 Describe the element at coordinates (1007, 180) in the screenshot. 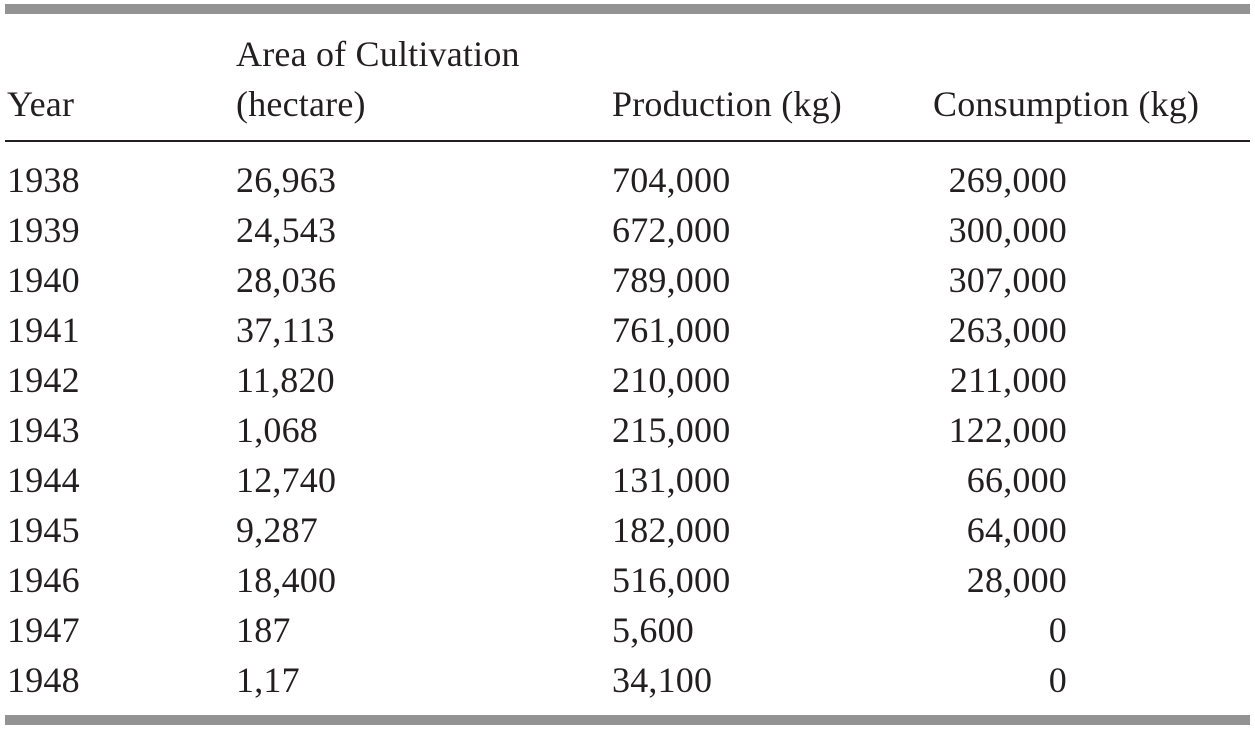

I see `cell-consumption: 269,000` at that location.